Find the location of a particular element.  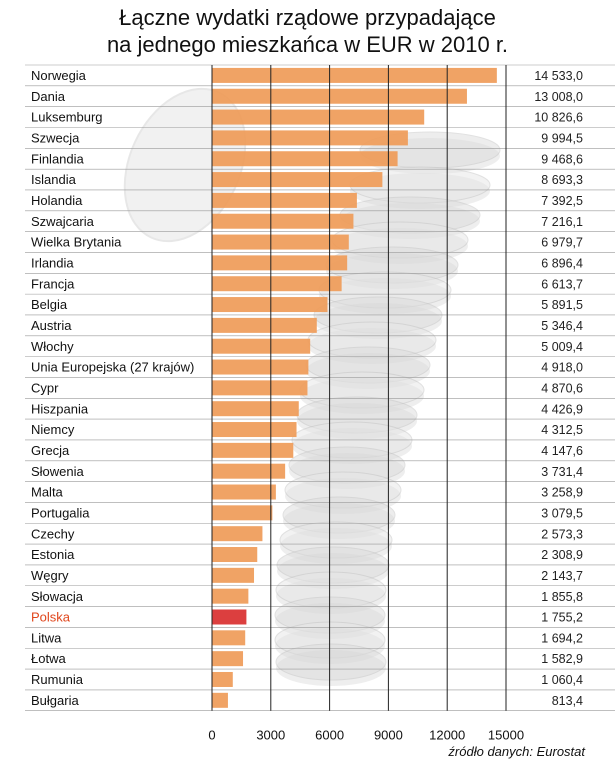

category-label: Finlandia is located at coordinates (58, 158).